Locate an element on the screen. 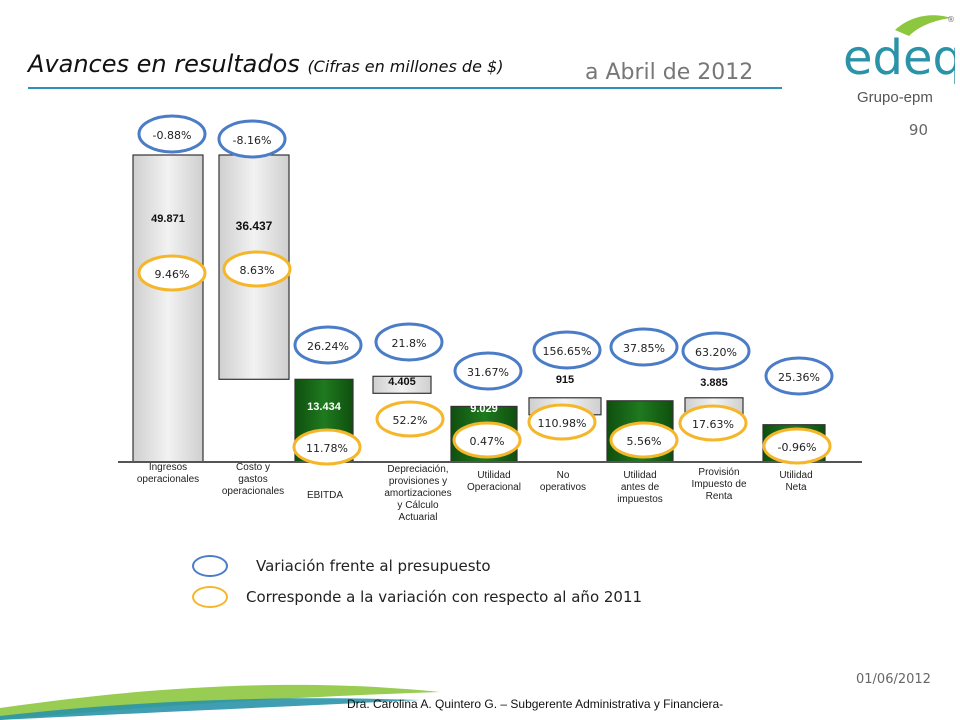 The height and width of the screenshot is (720, 960). bar-value-label: 9.944 is located at coordinates (640, 396).